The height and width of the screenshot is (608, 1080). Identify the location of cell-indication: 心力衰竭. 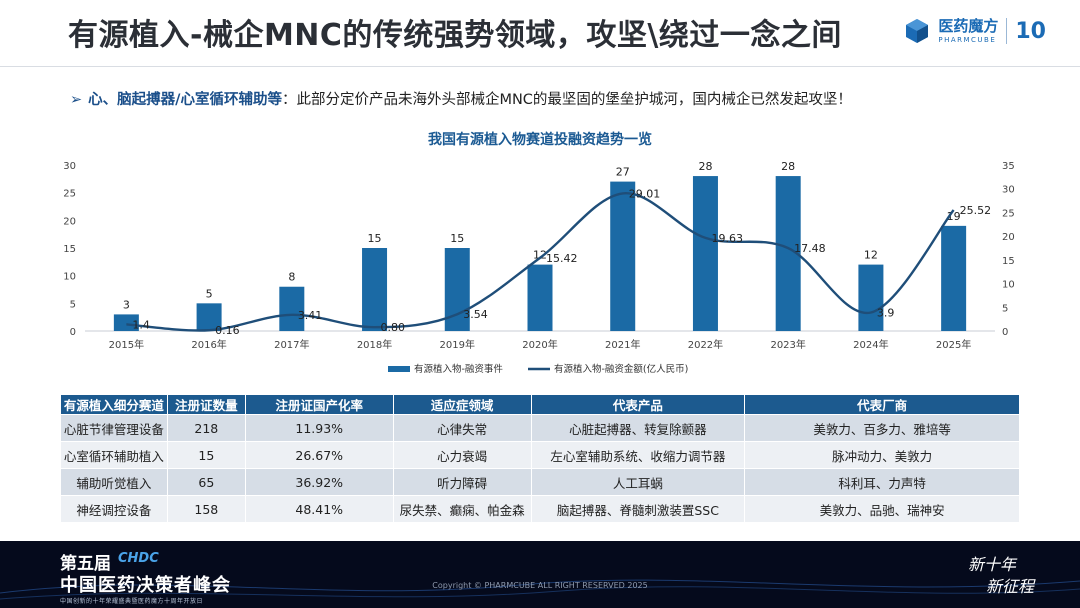
(462, 455).